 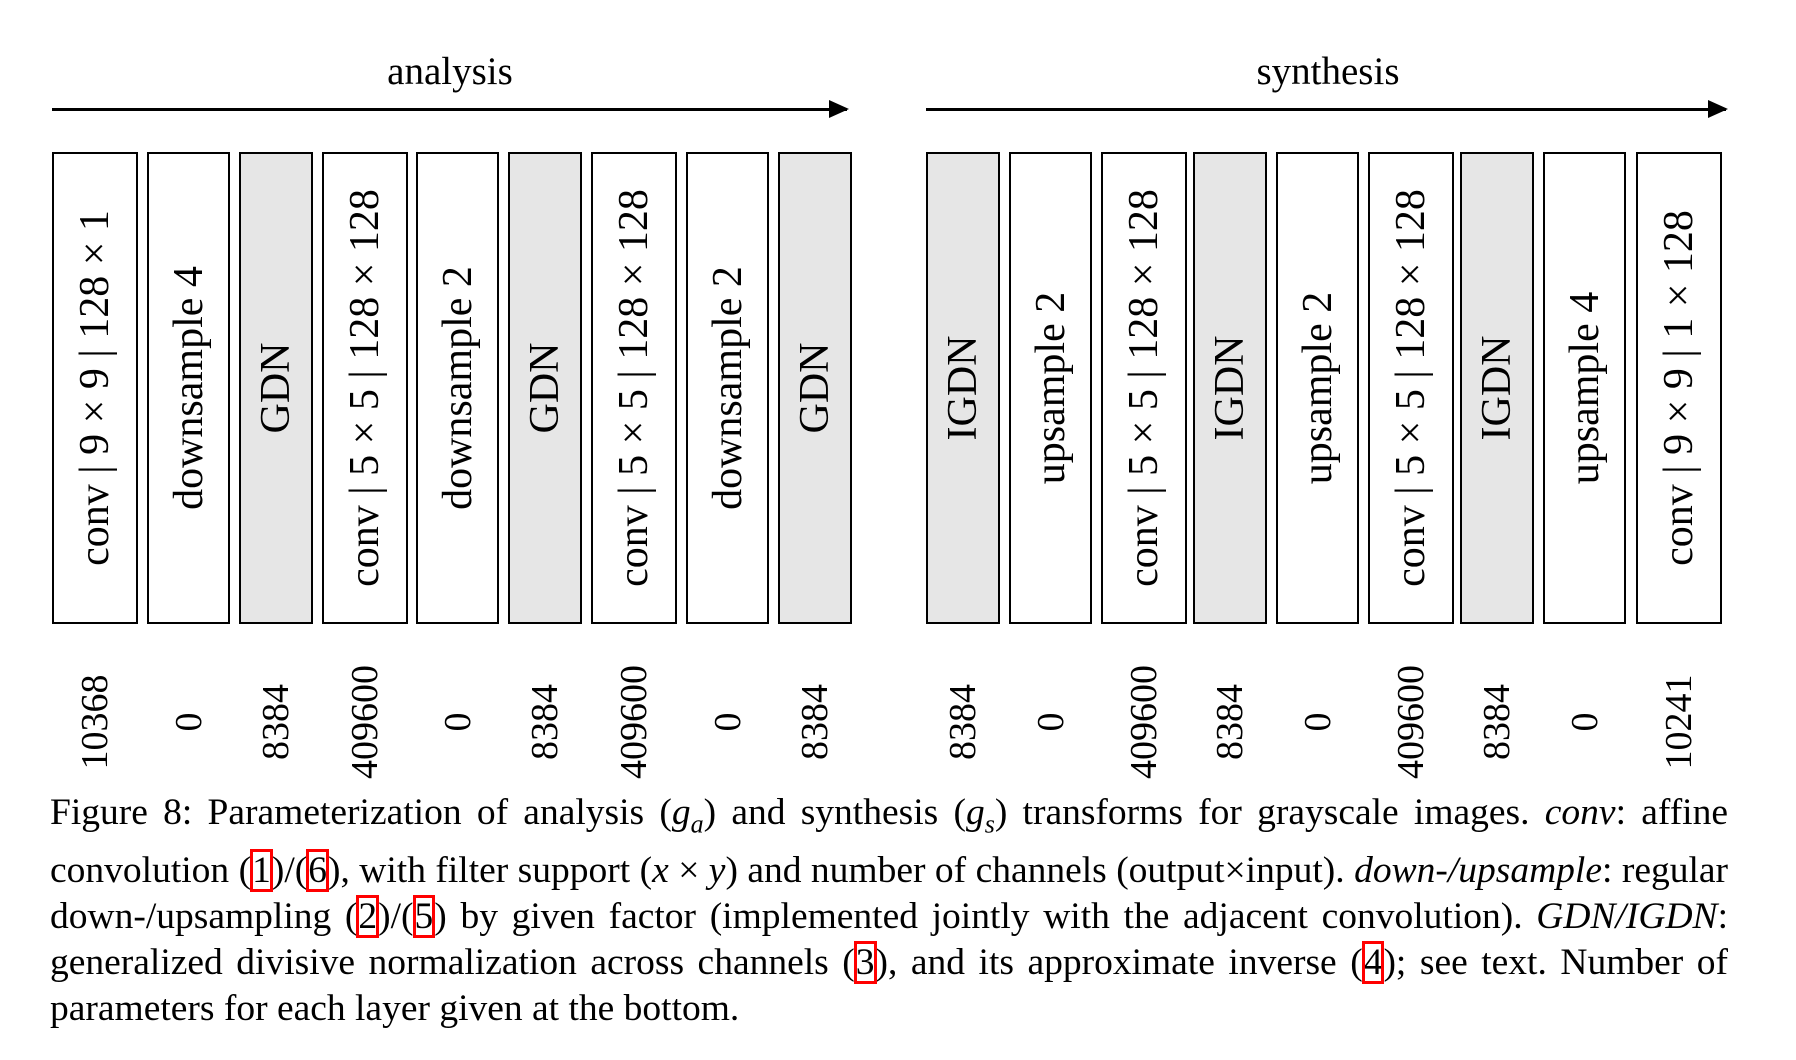 I want to click on term-conv: conv, so click(x=1580, y=812).